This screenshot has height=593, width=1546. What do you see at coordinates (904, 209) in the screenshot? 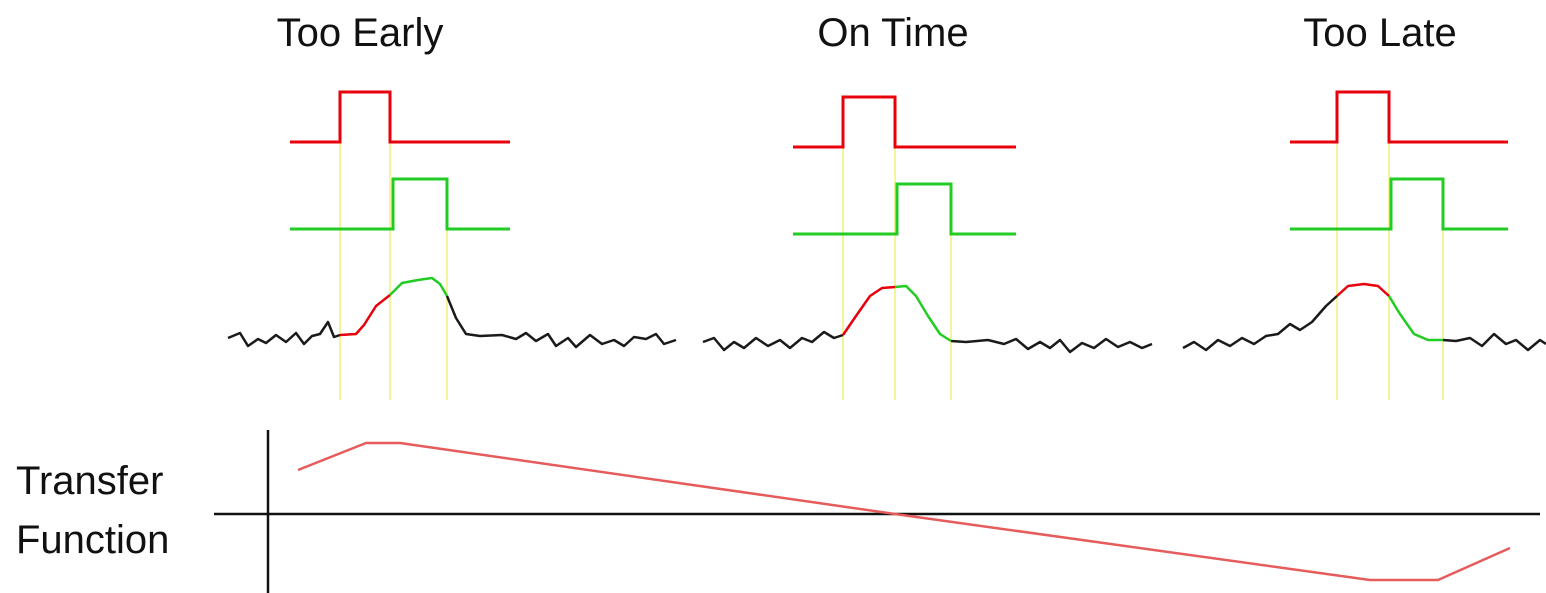
I see `late-gate-on-time` at bounding box center [904, 209].